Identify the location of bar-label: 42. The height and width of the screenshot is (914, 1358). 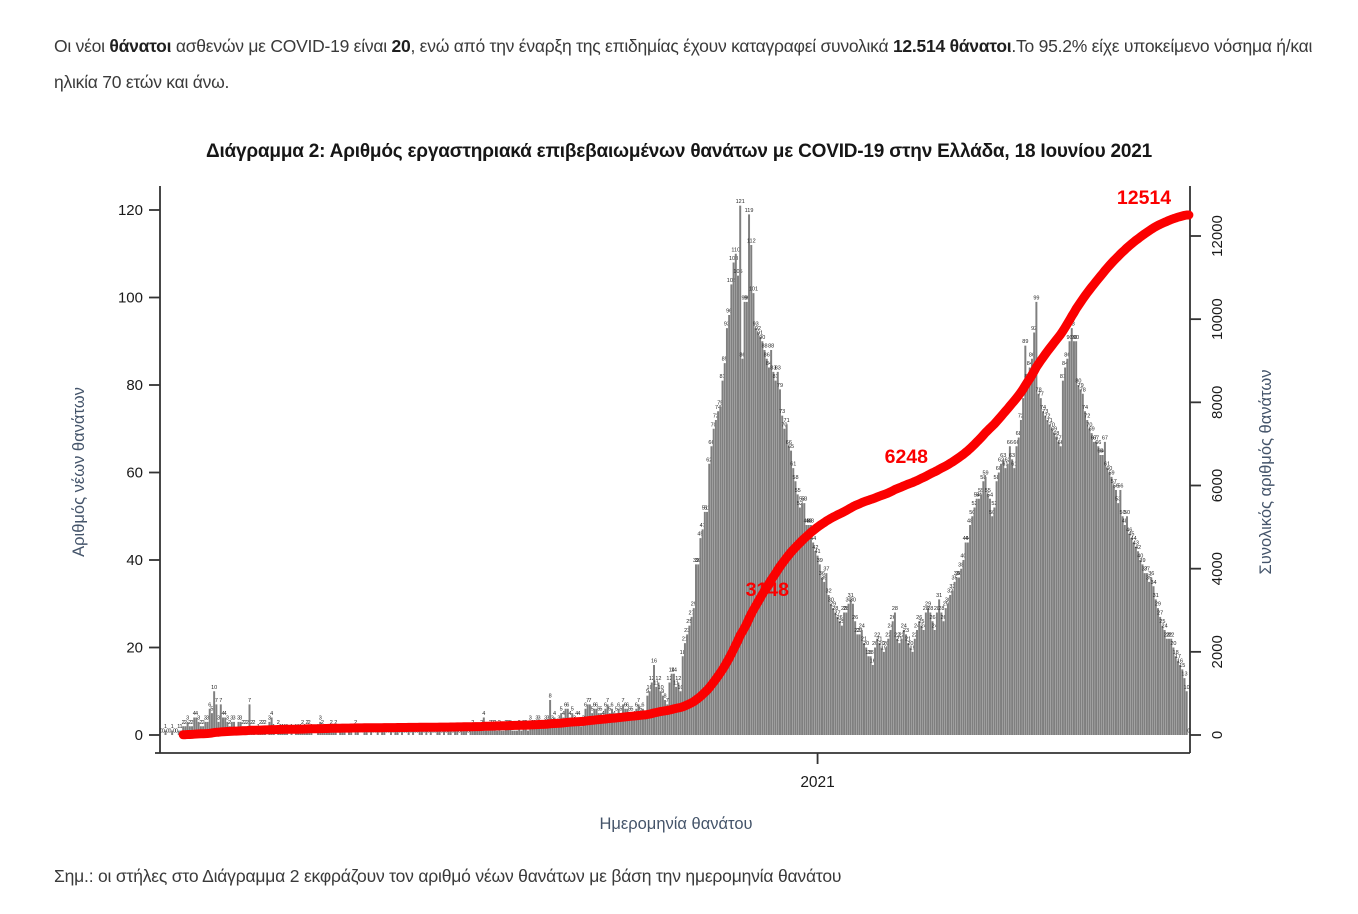
(1138, 548).